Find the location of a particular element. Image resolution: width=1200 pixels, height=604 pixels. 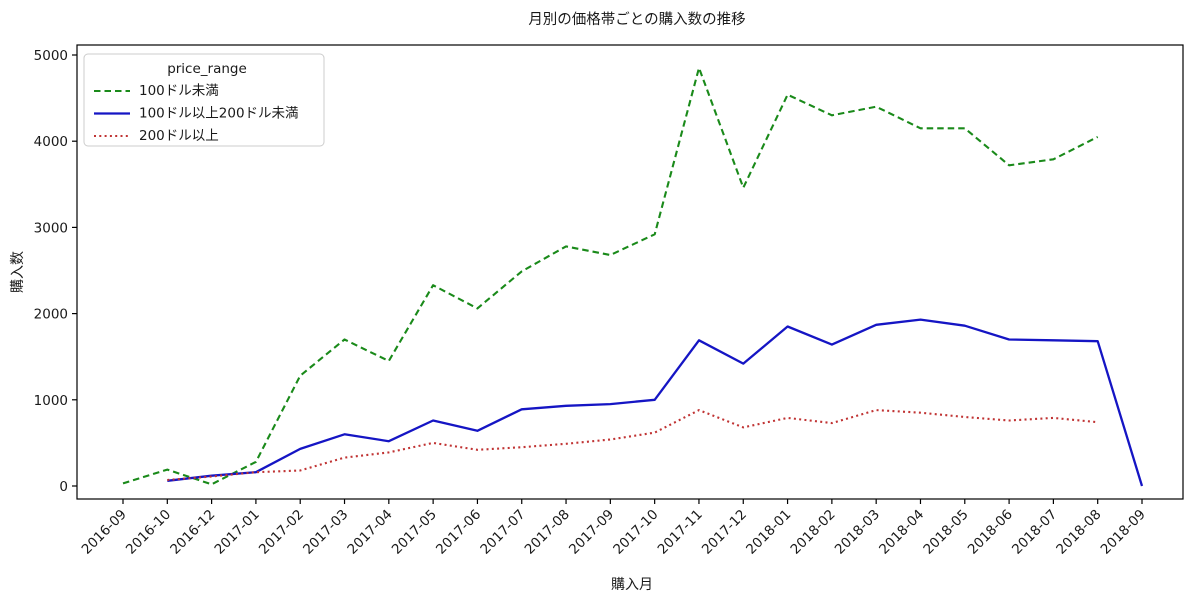

legend-label: 100ドル未満 is located at coordinates (179, 91).